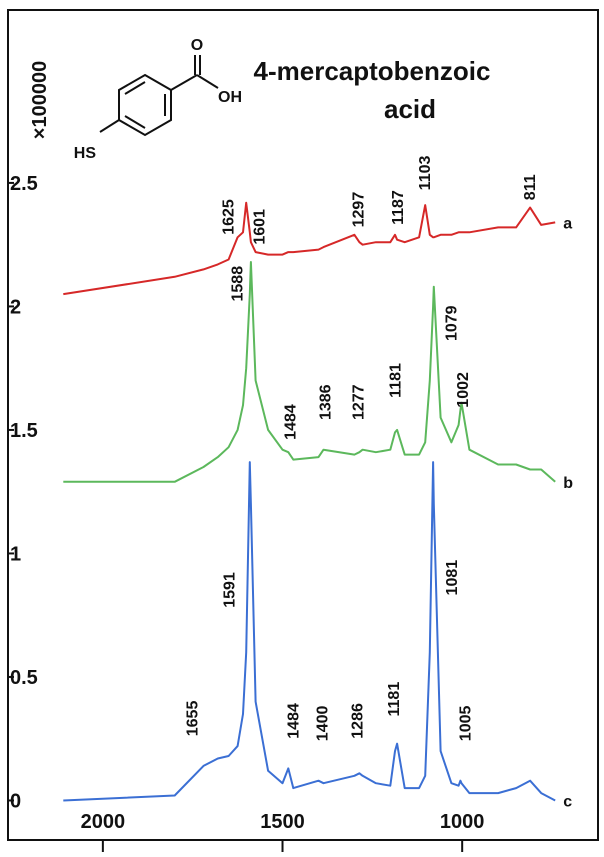  Describe the element at coordinates (238, 284) in the screenshot. I see `peak-label: 1588` at that location.